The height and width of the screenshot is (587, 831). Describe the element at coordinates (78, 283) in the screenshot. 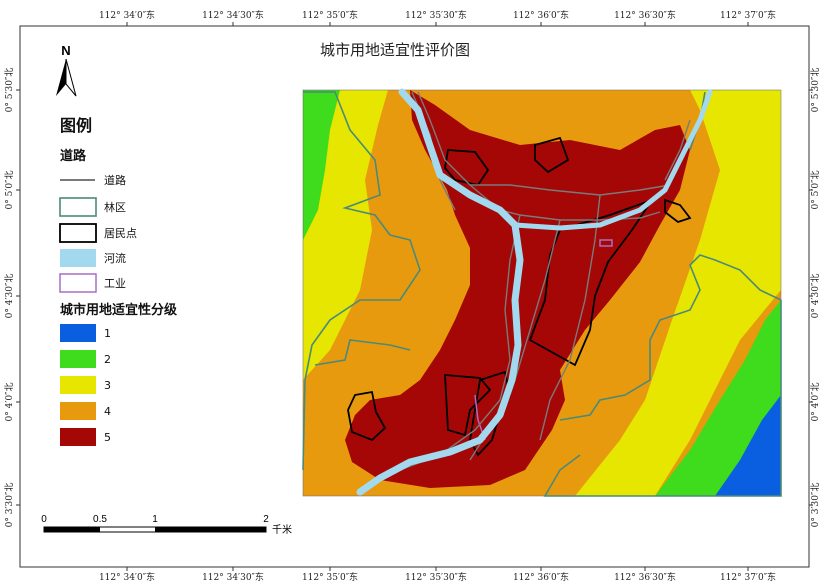

I see `industry-swatch` at that location.